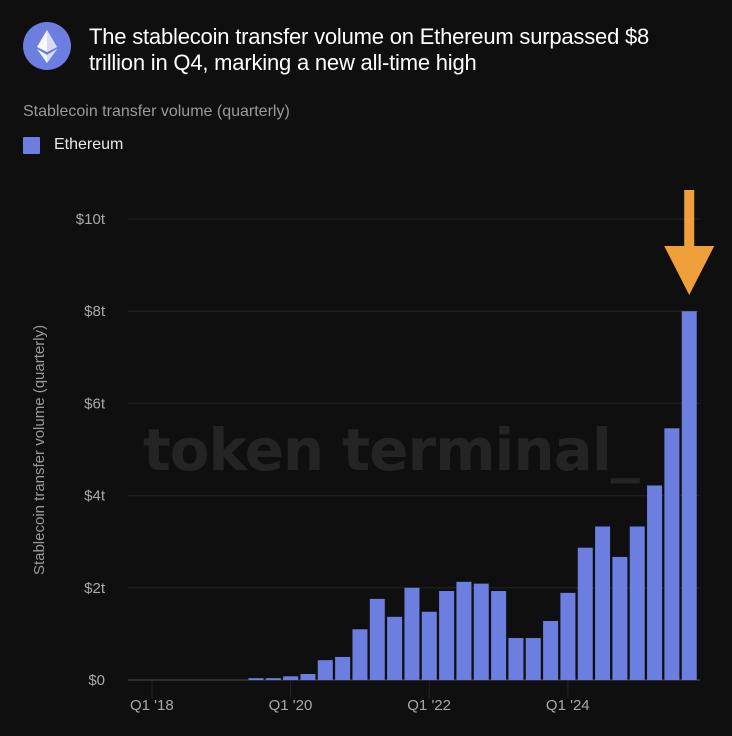 The height and width of the screenshot is (736, 732). I want to click on bar-Q125, so click(637, 603).